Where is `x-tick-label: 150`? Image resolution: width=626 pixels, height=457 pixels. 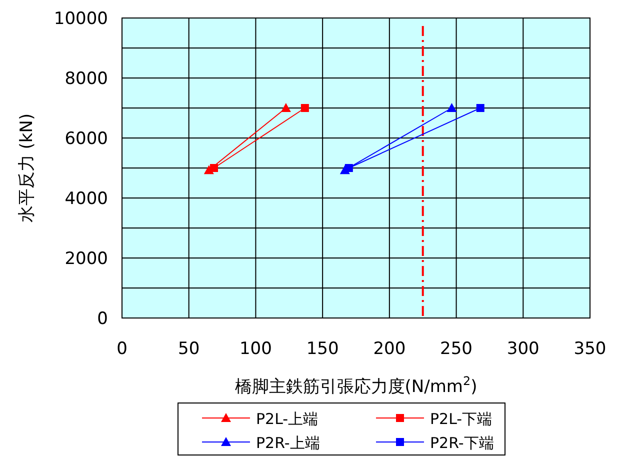
x-tick-label: 150 is located at coordinates (322, 349).